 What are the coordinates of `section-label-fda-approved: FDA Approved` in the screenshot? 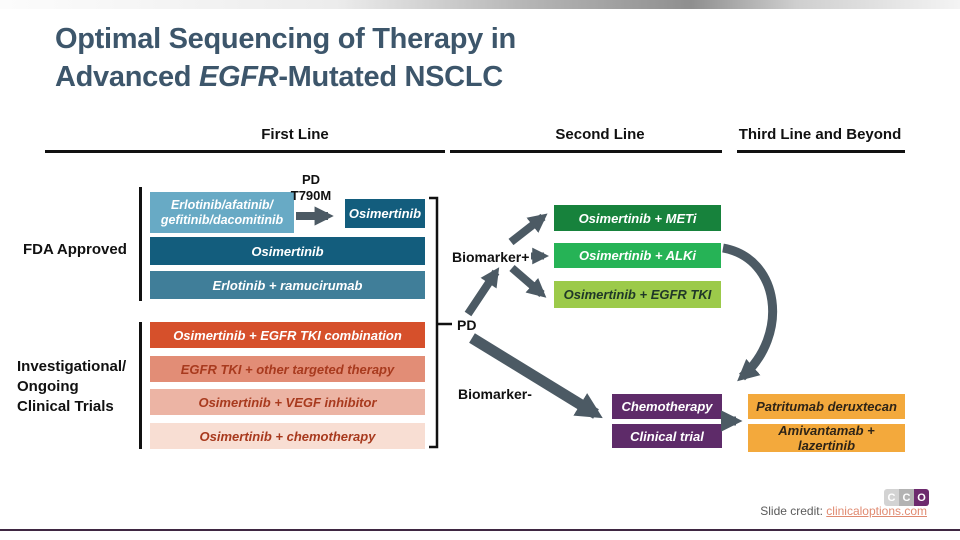 It's located at (75, 249).